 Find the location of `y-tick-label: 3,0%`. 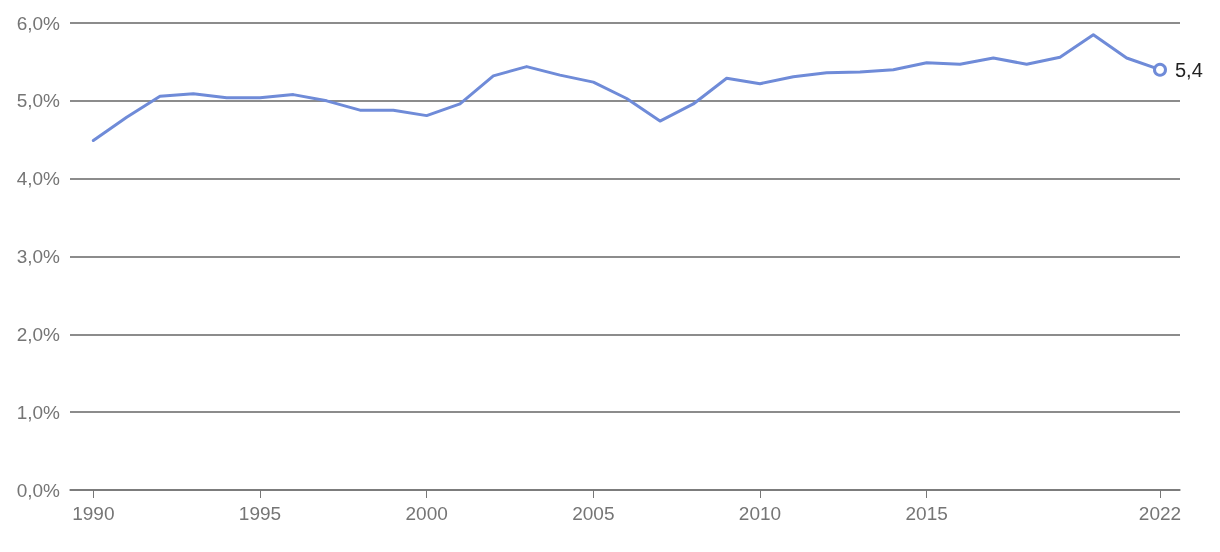

y-tick-label: 3,0% is located at coordinates (38, 256).